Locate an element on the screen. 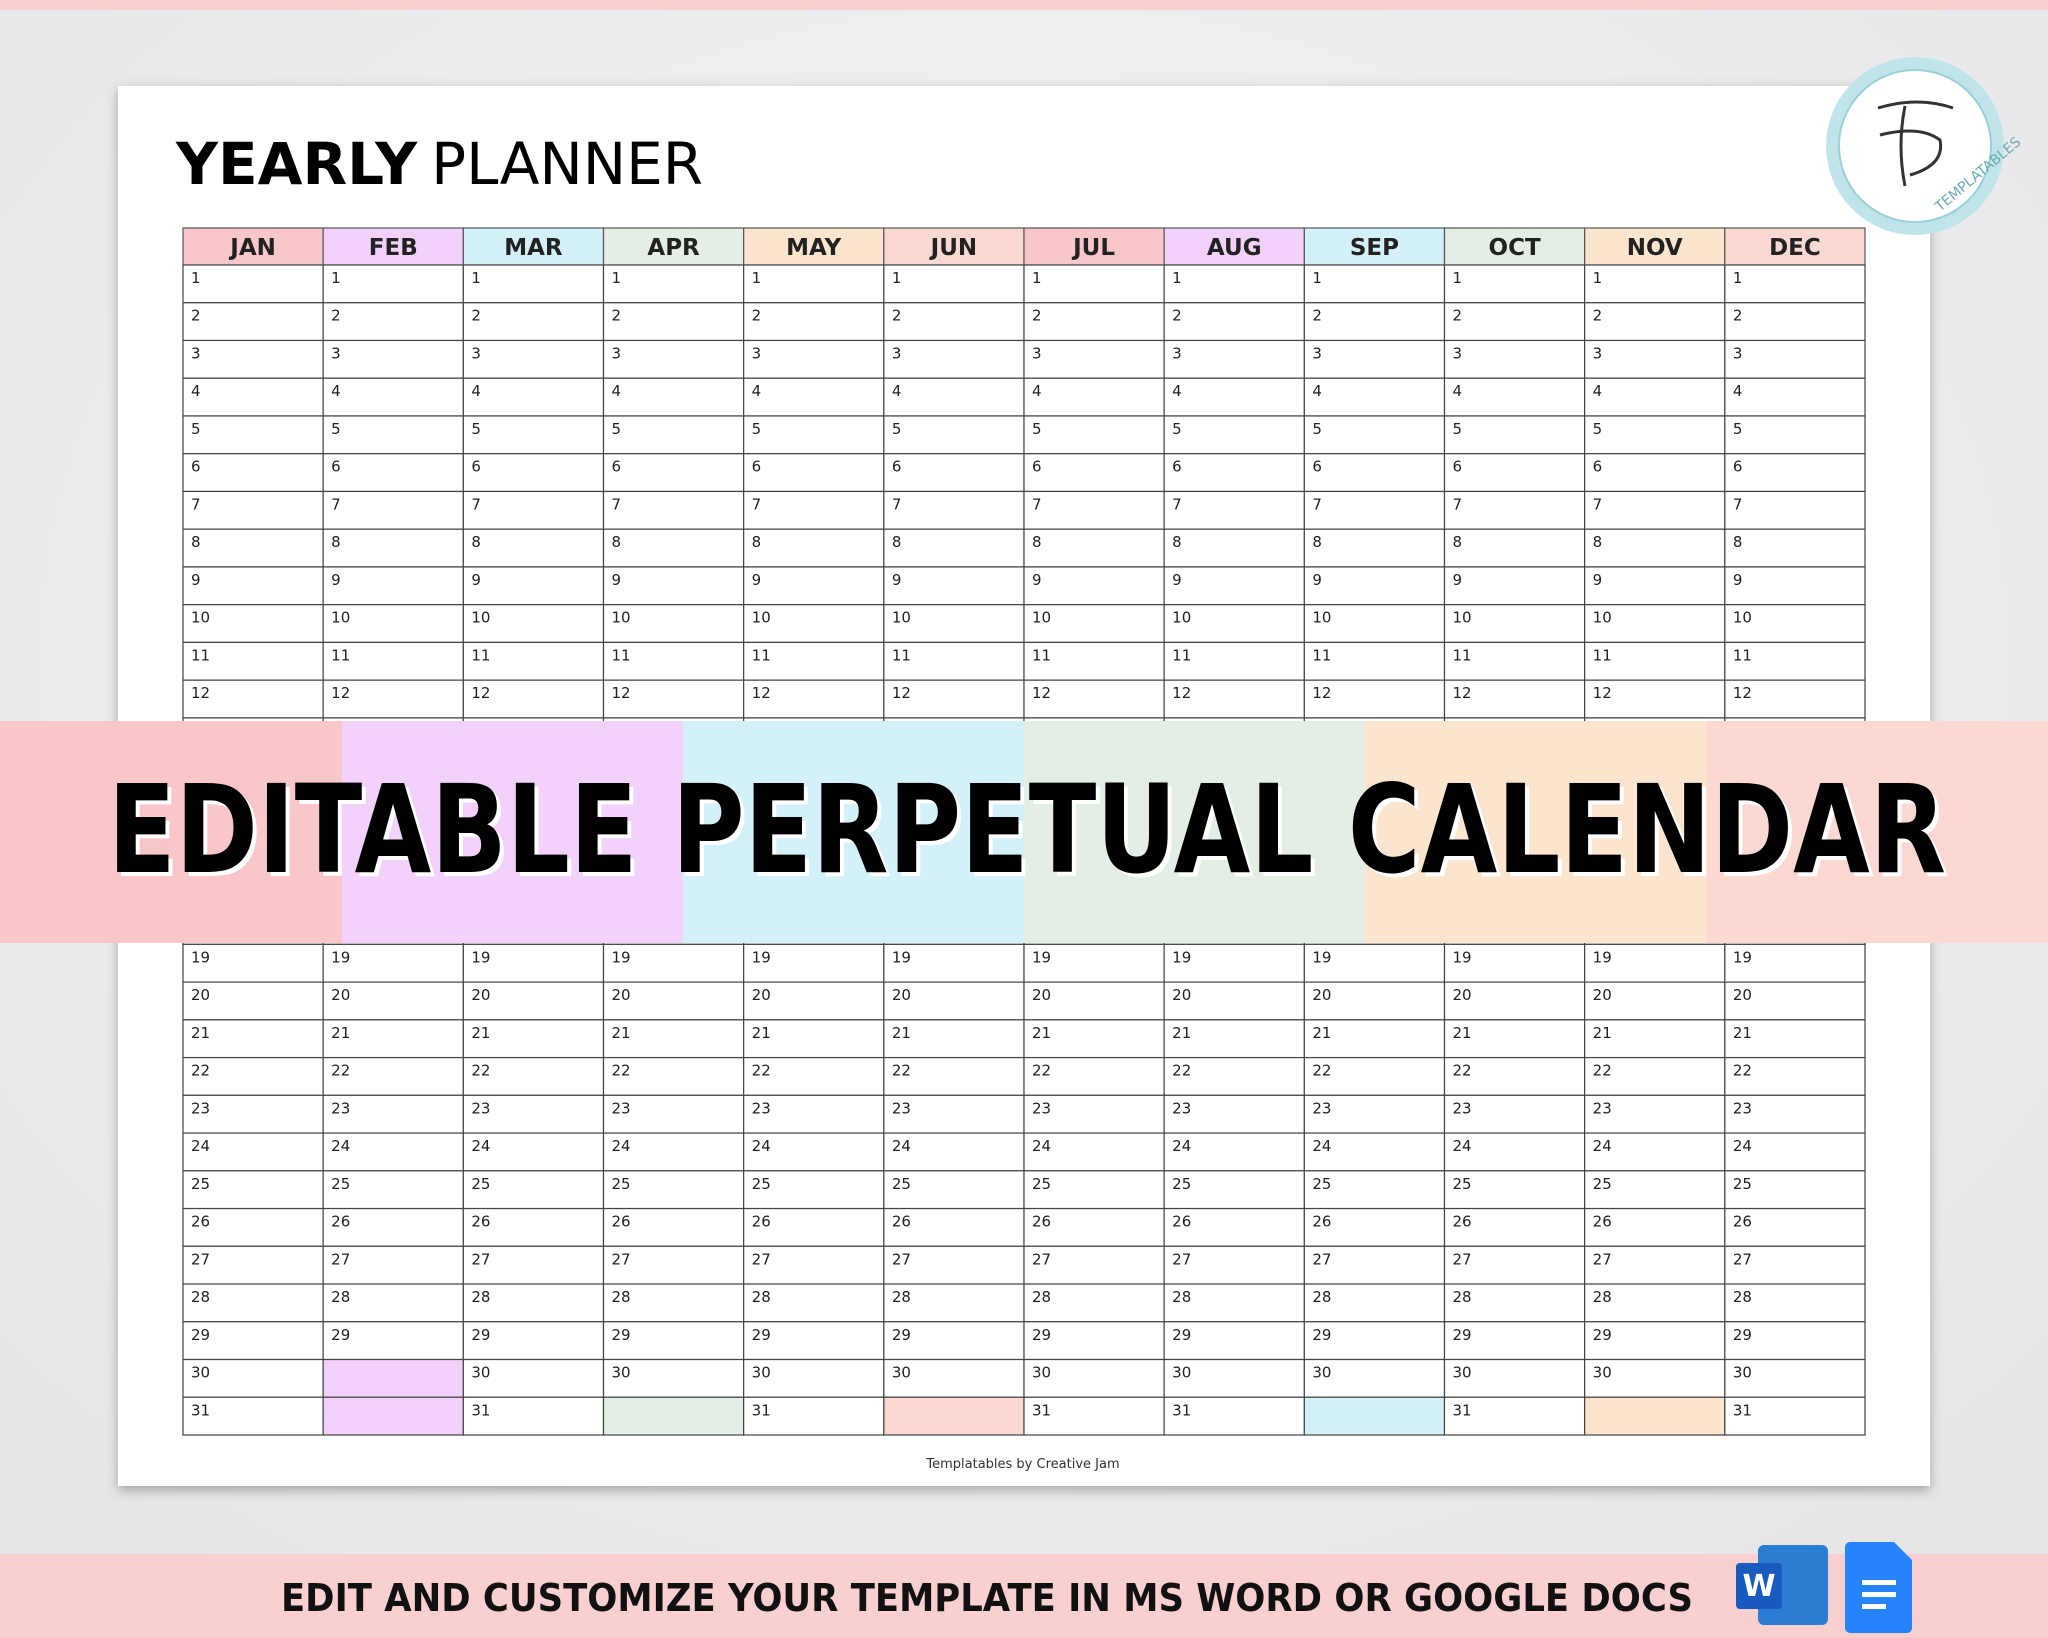  day-number: 25 is located at coordinates (1602, 1184).